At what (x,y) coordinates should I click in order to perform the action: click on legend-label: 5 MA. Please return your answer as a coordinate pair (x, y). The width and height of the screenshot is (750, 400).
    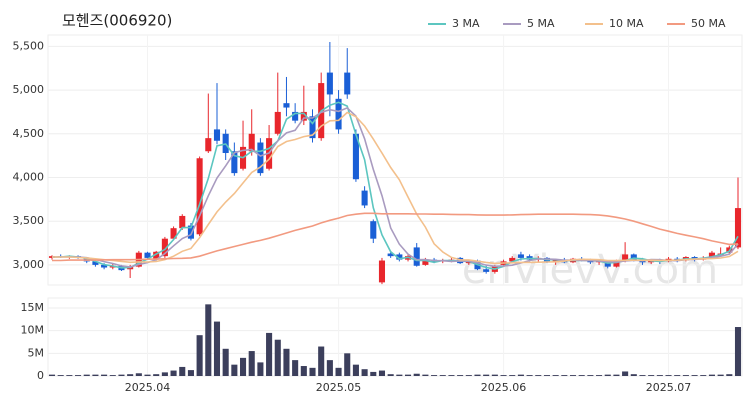
    Looking at the image, I should click on (541, 23).